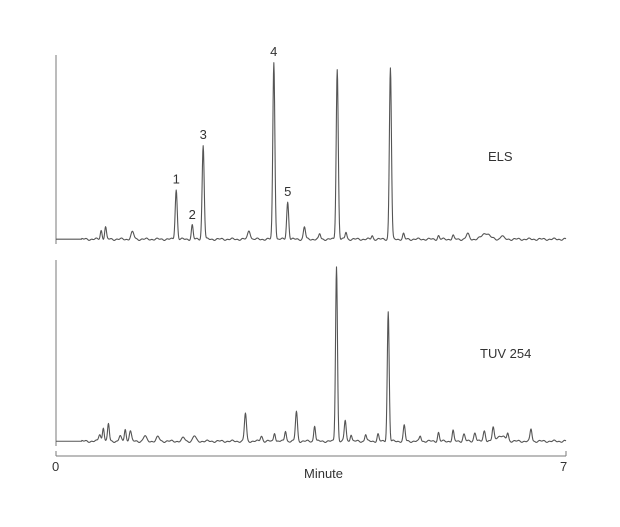  What do you see at coordinates (192, 214) in the screenshot?
I see `peak-label-2: 2` at bounding box center [192, 214].